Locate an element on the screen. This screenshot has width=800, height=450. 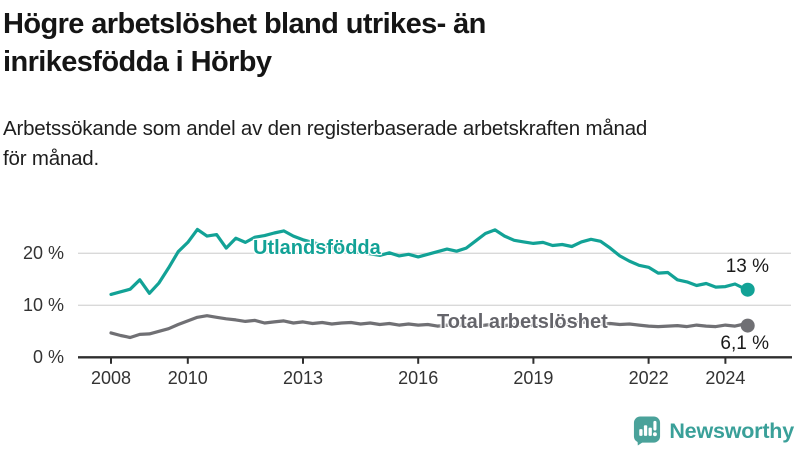
y-axis-label-0: 0 % is located at coordinates (48, 357).